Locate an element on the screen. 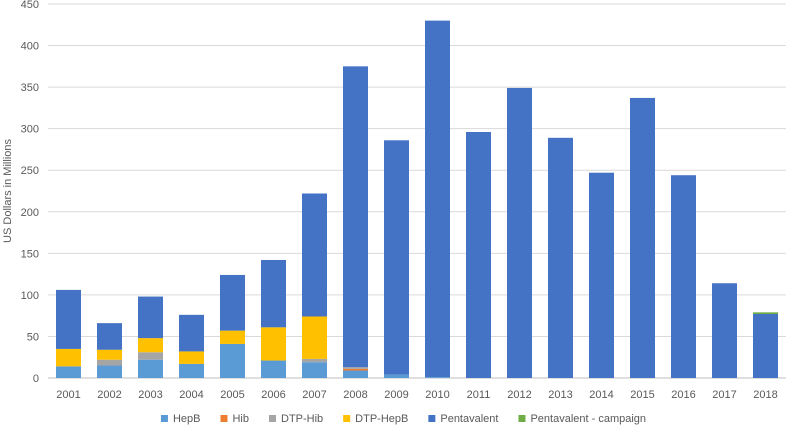  bar-hepb-2001 is located at coordinates (68, 372).